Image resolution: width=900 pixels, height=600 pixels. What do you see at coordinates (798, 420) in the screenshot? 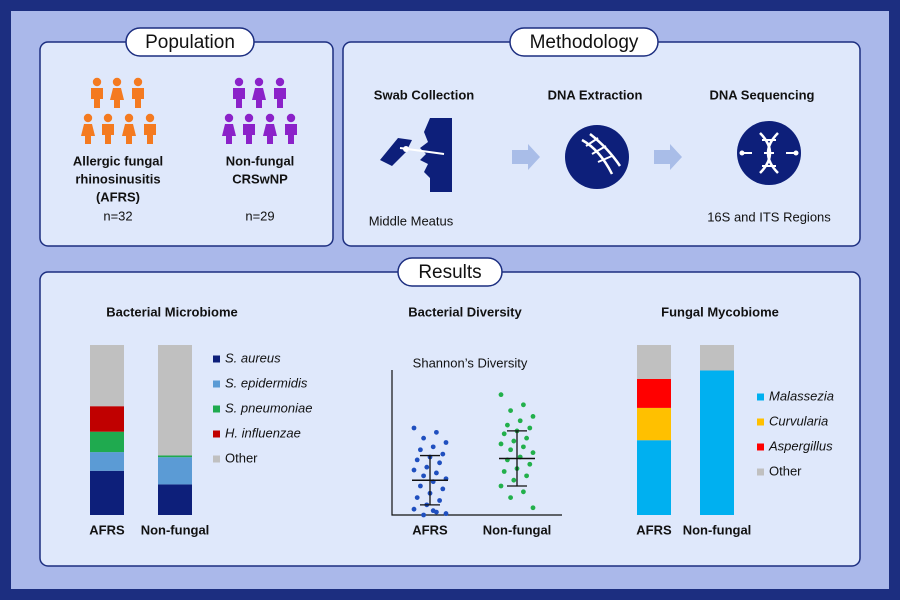
I see `legend-label: Curvularia` at bounding box center [798, 420].